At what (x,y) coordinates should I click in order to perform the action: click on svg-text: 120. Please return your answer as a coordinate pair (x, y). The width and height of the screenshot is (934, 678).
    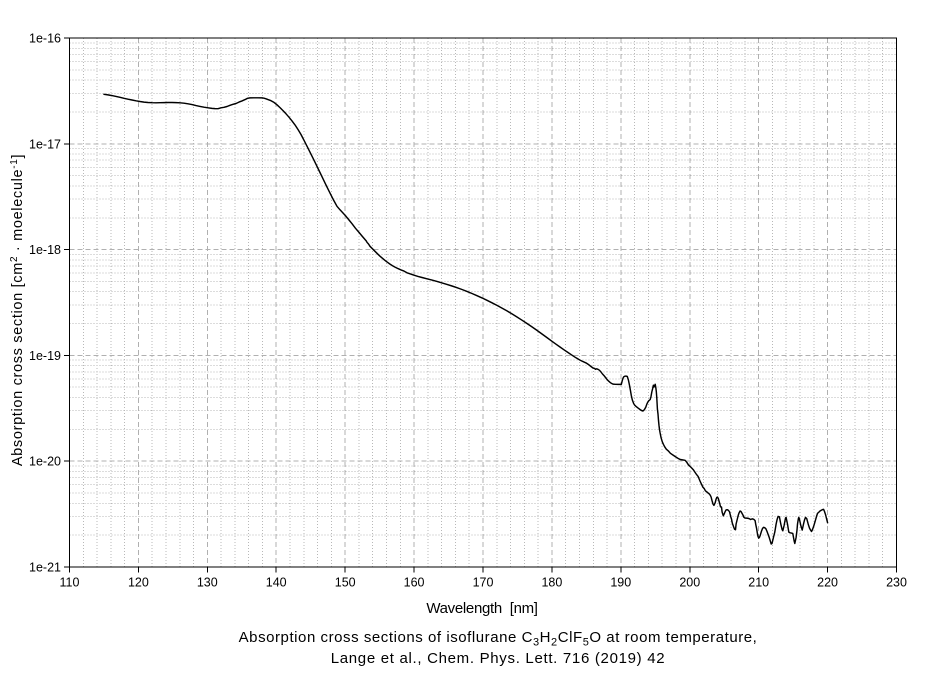
    Looking at the image, I should click on (138, 583).